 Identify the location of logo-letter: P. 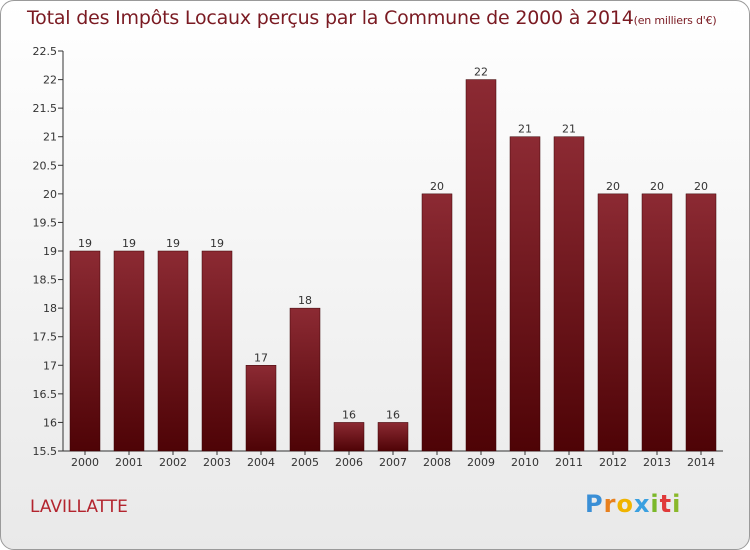
(594, 504).